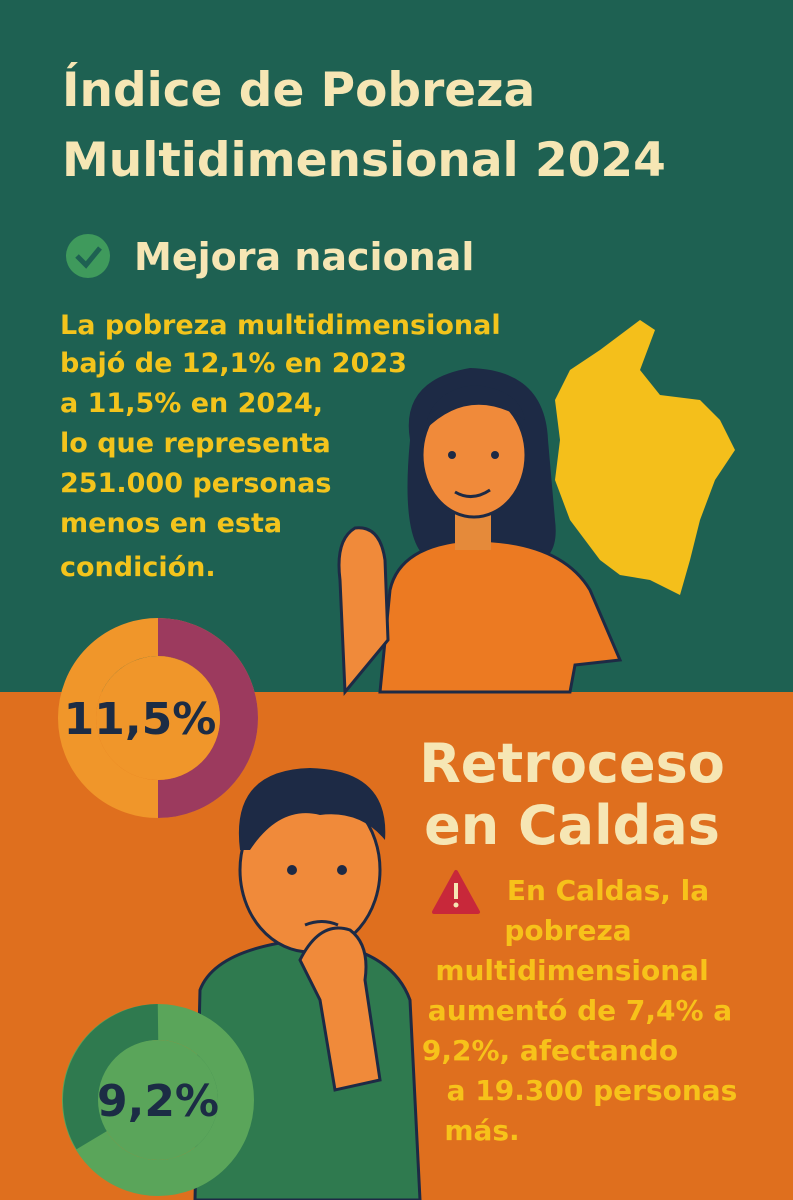 This screenshot has height=1200, width=793. Describe the element at coordinates (364, 160) in the screenshot. I see `title-line: Multidimensional 2024` at that location.